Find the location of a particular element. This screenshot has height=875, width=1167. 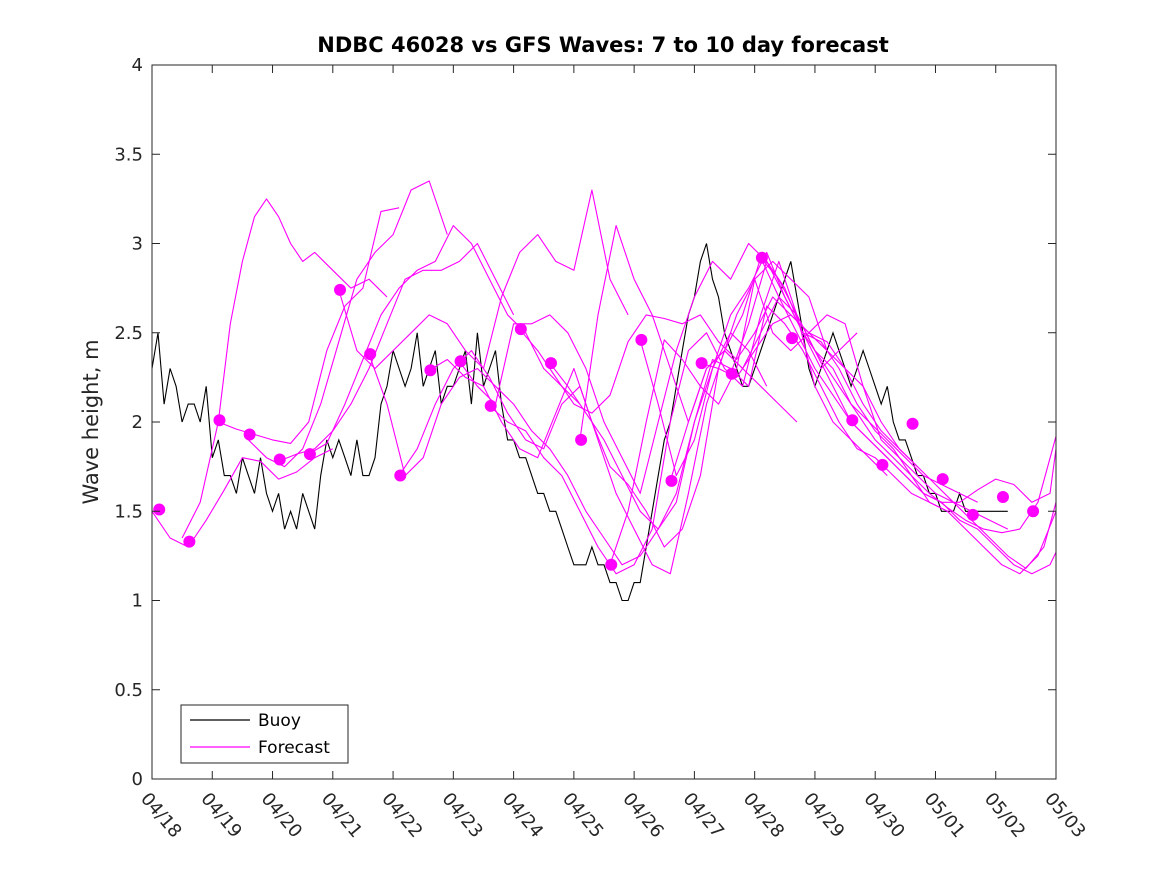

legend-forecast-label: Forecast is located at coordinates (294, 748).